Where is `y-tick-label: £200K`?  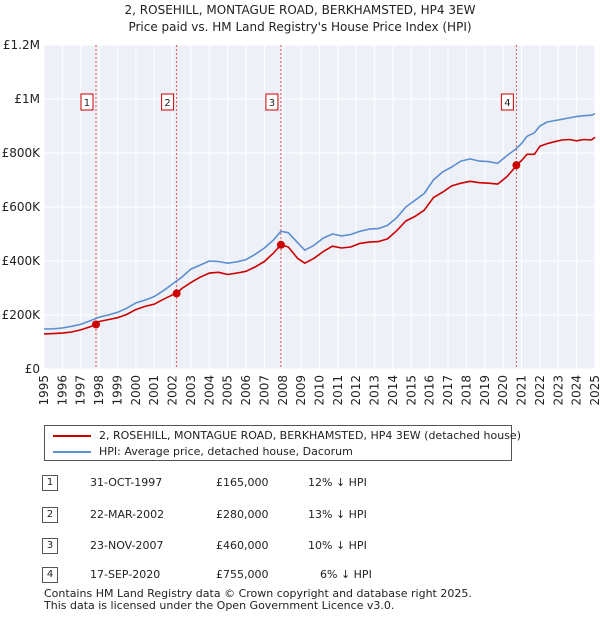
y-tick-label: £200K is located at coordinates (22, 315).